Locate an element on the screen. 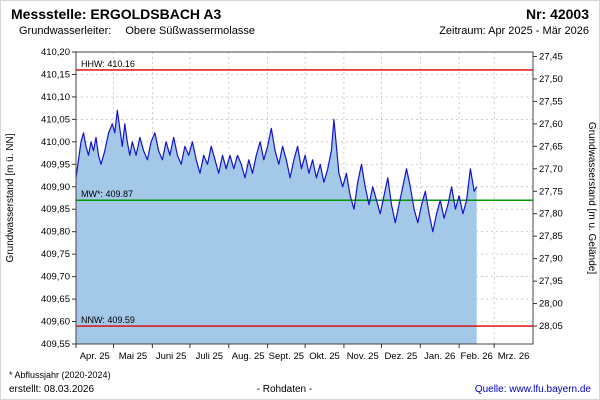  y-right-tick-label: 27,55 is located at coordinates (551, 101).